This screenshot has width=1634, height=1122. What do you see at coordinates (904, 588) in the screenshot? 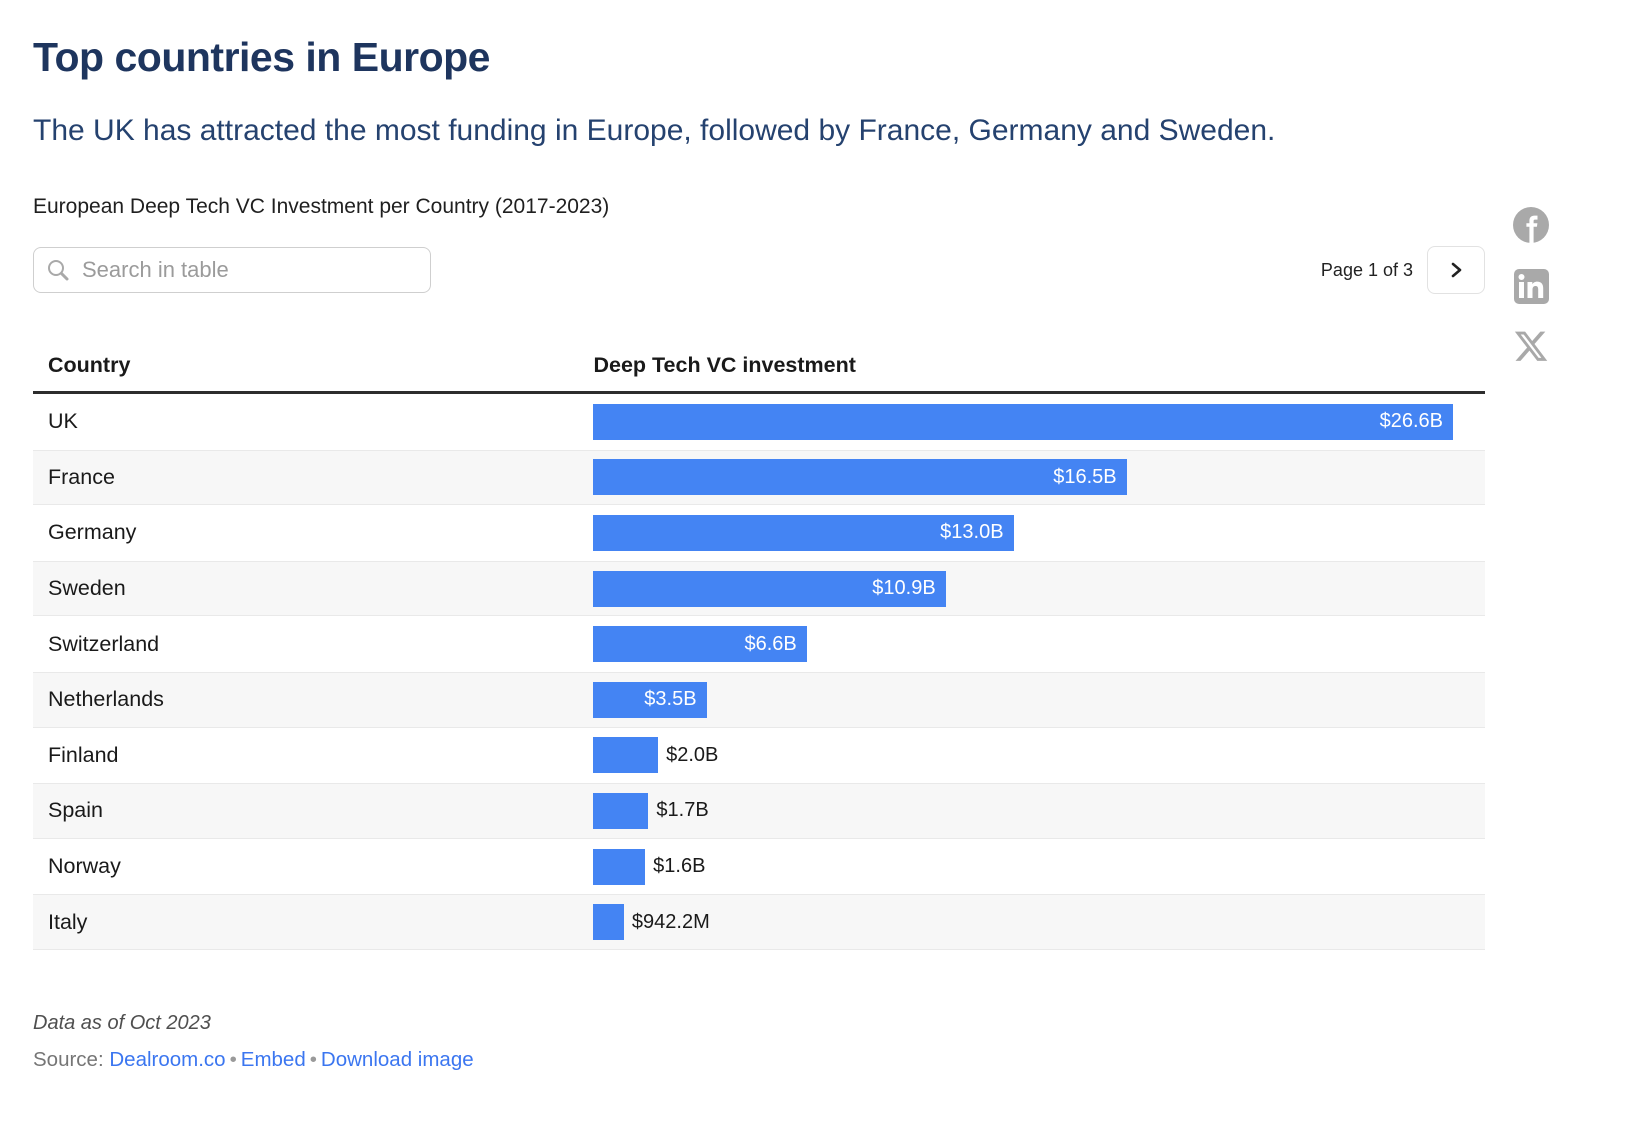
I see `bar-value-inside: $10.9B` at bounding box center [904, 588].